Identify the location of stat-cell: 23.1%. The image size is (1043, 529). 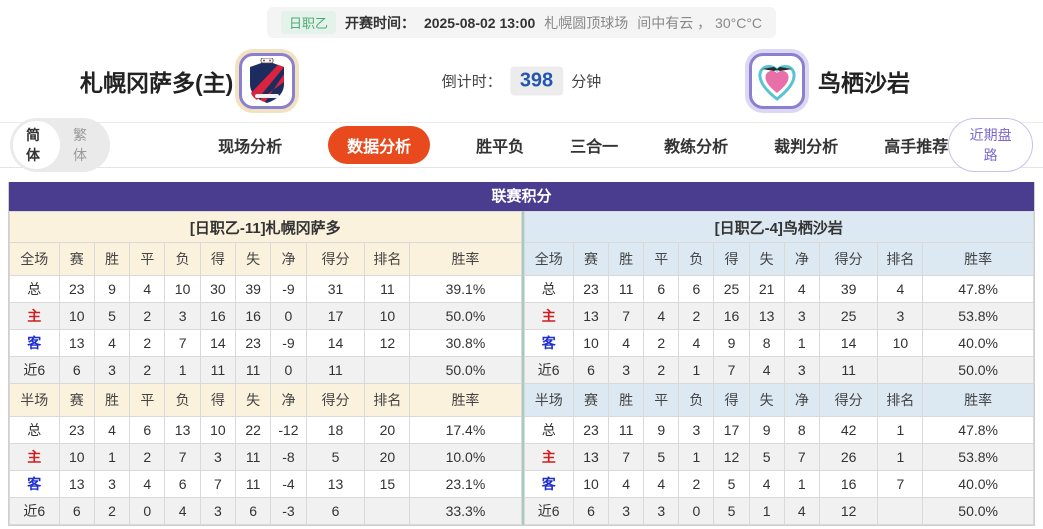
(465, 484).